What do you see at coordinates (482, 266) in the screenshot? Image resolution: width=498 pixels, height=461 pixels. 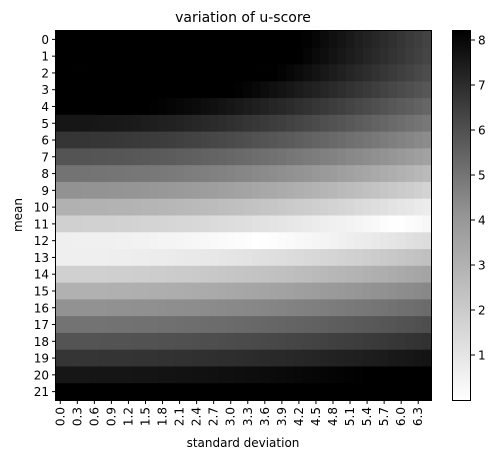 I see `colorbar-tick-label: 3` at bounding box center [482, 266].